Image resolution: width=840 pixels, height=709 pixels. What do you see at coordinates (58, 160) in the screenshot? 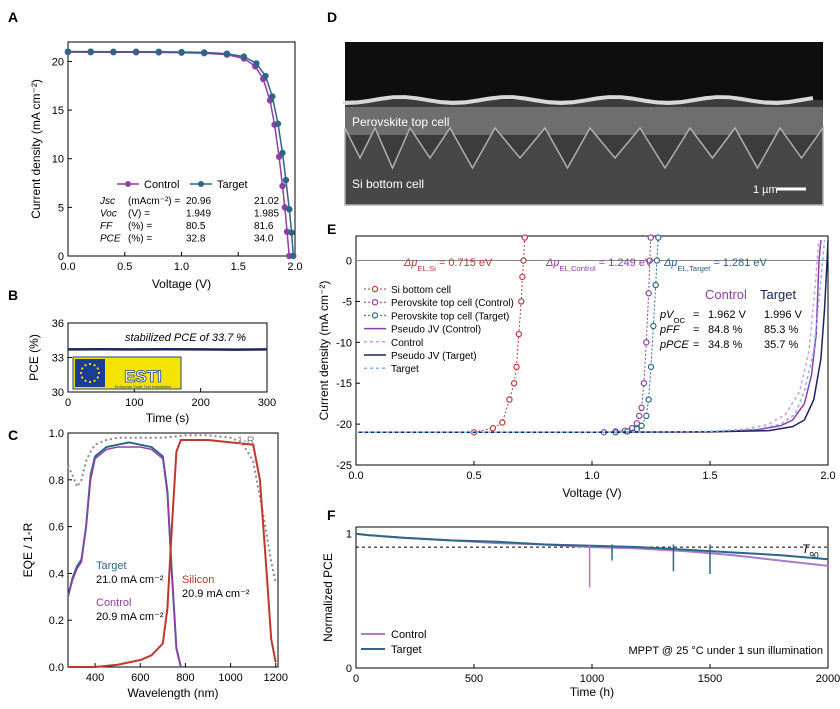
I see `panel-a-y-tick-label: 10` at bounding box center [58, 160].